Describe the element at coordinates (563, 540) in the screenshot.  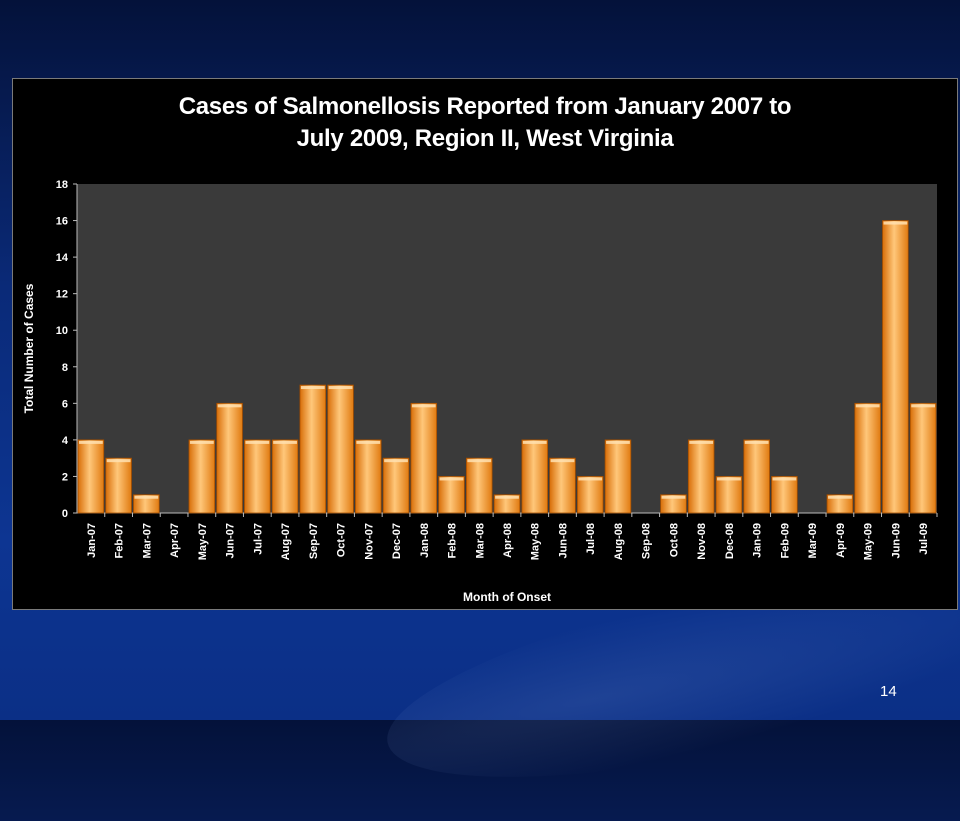
I see `x-tick-label: Jun-08` at that location.